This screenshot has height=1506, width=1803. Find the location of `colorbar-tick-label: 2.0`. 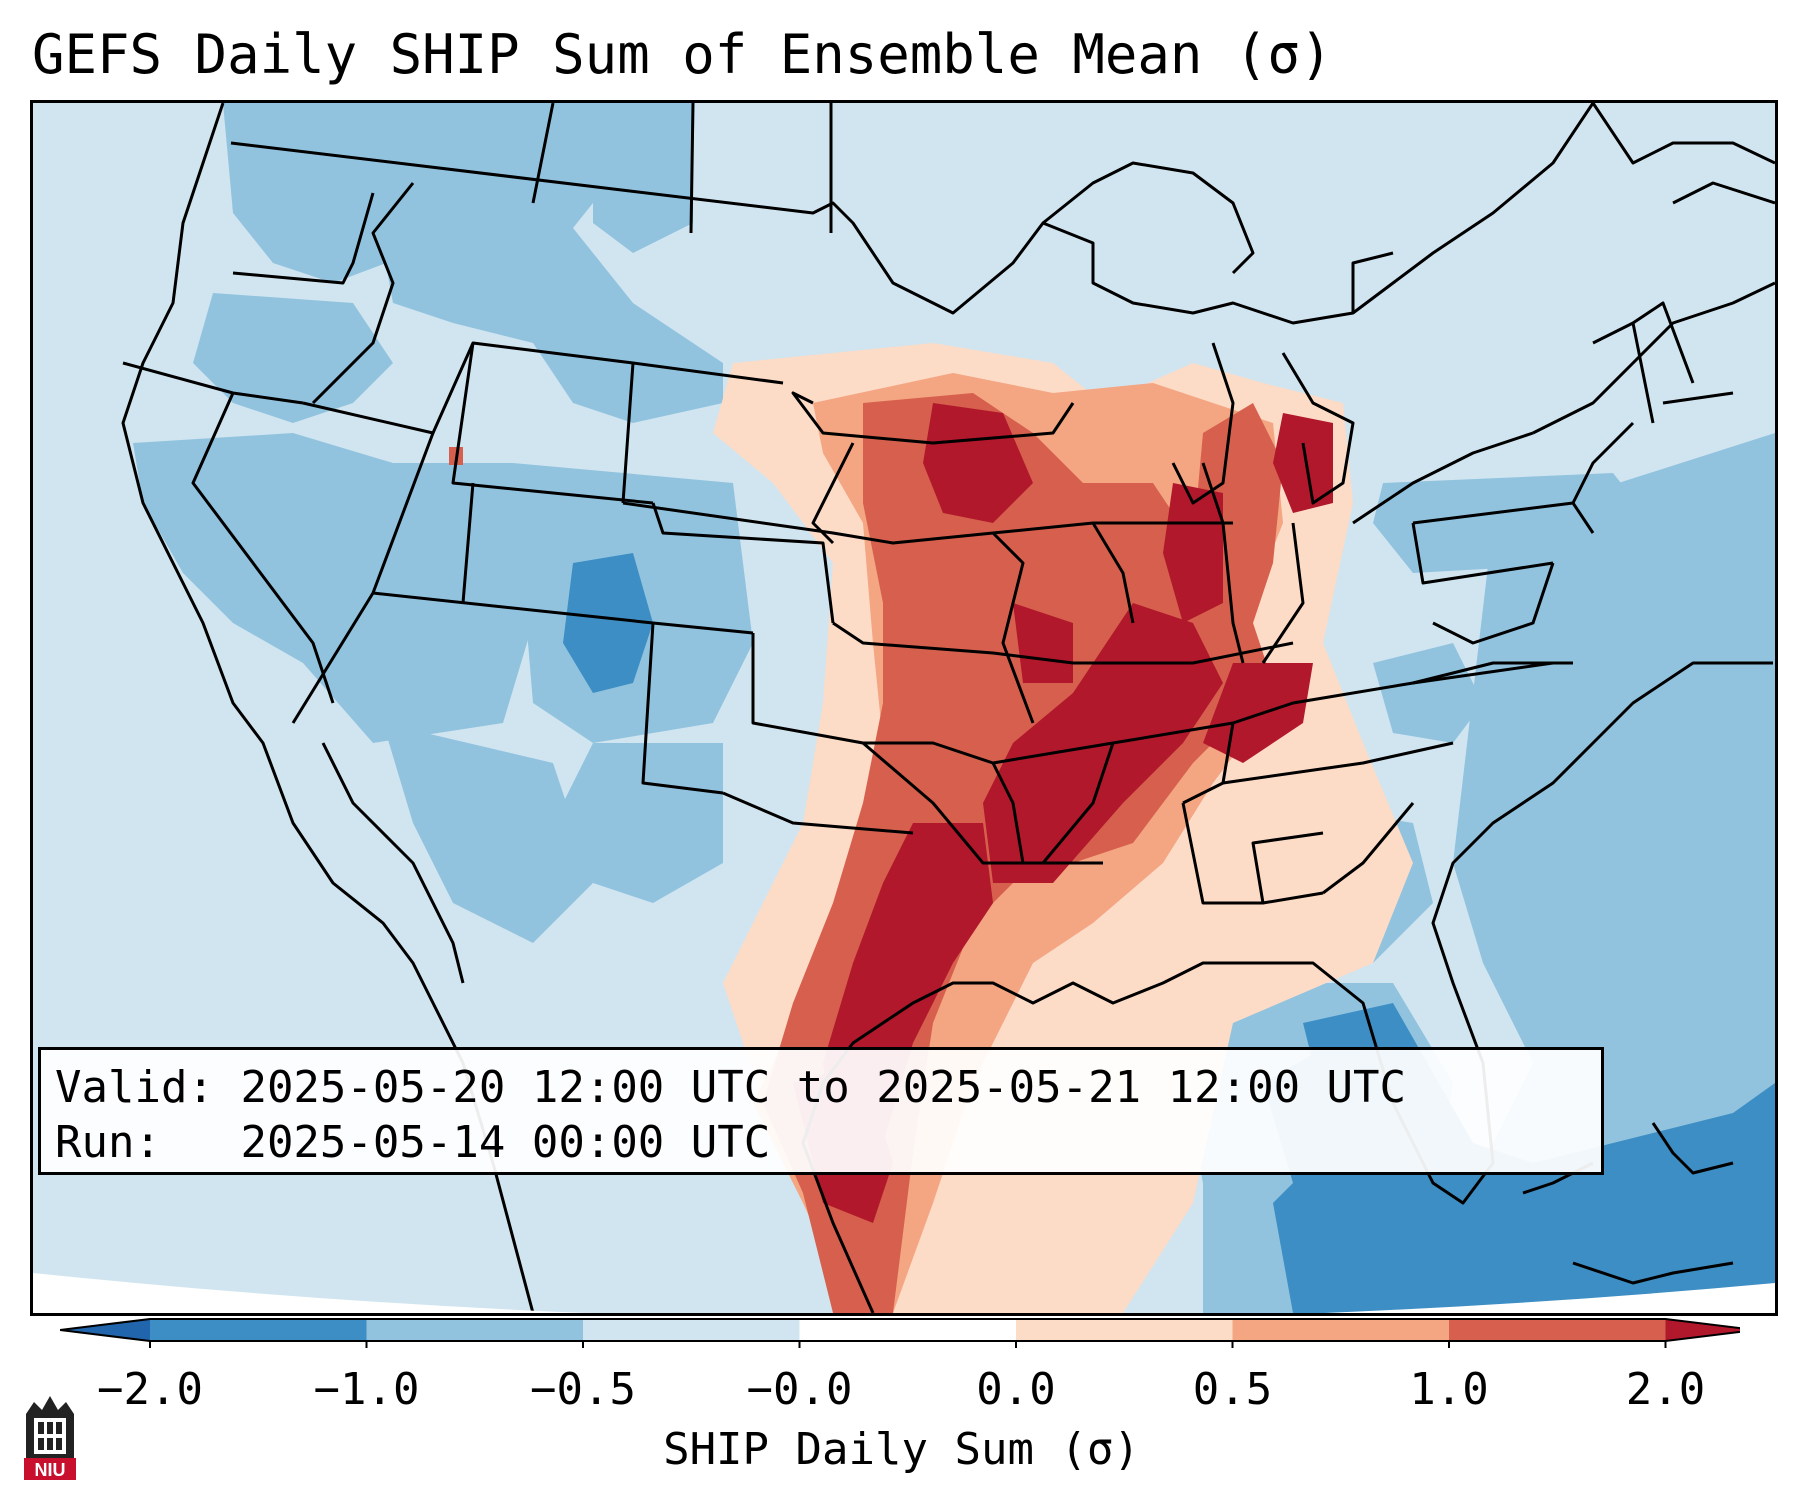

colorbar-tick-label: 2.0 is located at coordinates (1665, 1389).